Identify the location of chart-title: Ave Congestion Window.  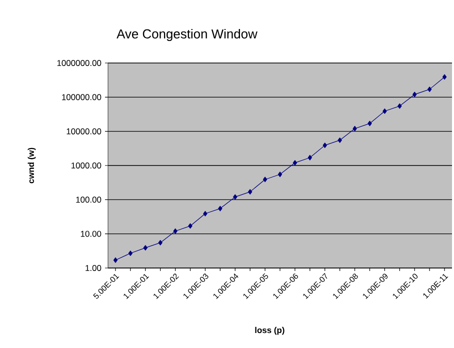
(187, 35).